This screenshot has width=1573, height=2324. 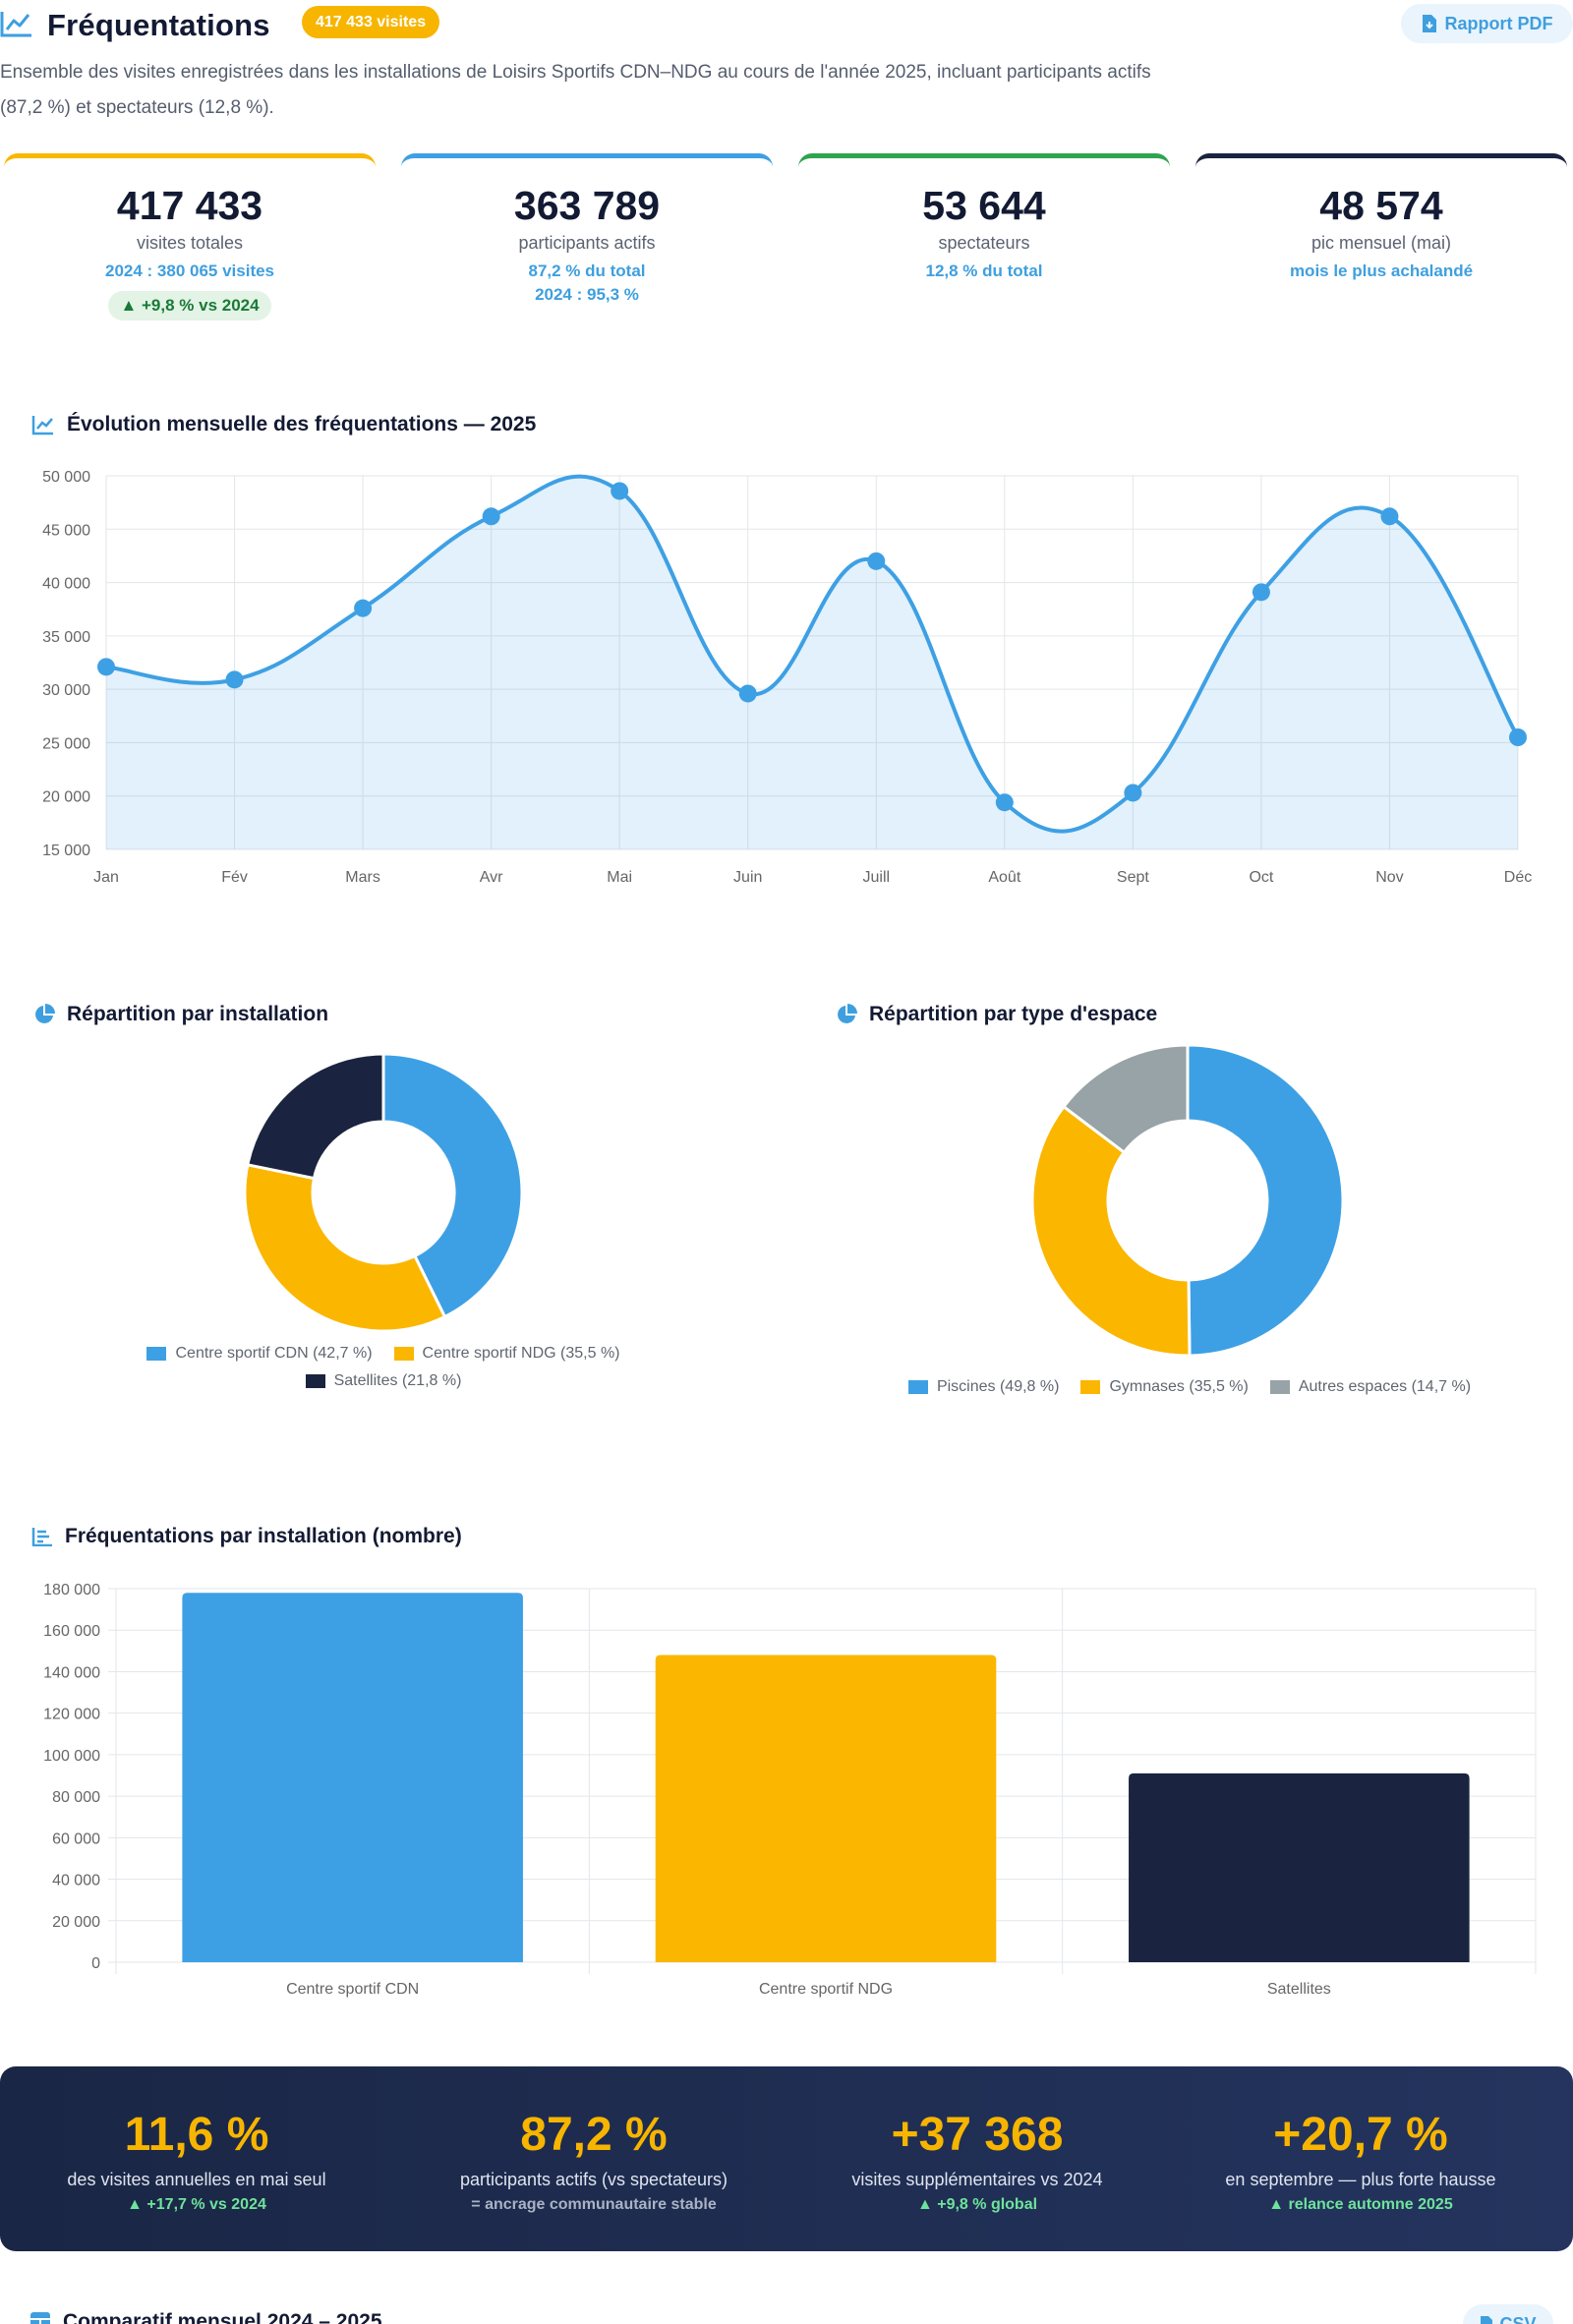 What do you see at coordinates (1518, 2318) in the screenshot?
I see `csv-export-label: CSV` at bounding box center [1518, 2318].